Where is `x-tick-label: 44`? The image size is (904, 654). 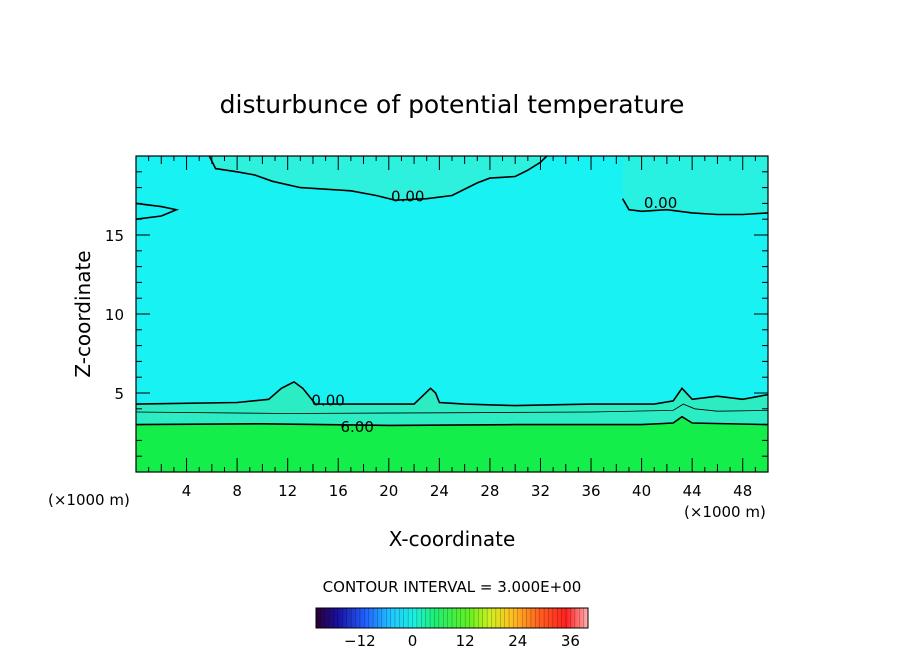 x-tick-label: 44 is located at coordinates (692, 491).